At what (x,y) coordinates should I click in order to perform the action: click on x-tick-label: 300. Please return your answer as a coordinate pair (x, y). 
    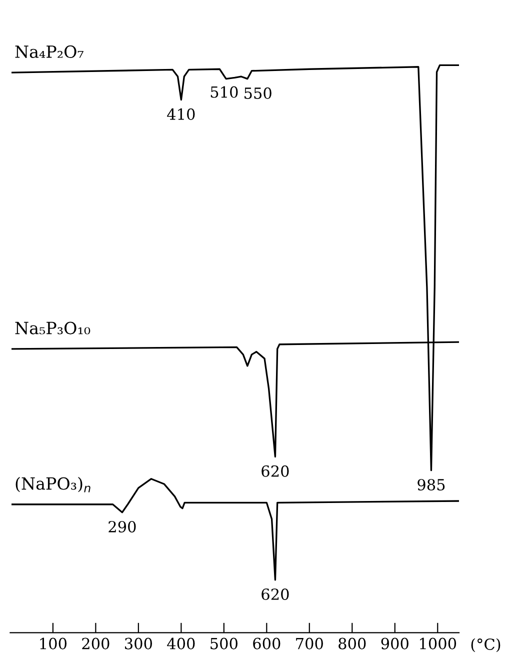
    Looking at the image, I should click on (138, 644).